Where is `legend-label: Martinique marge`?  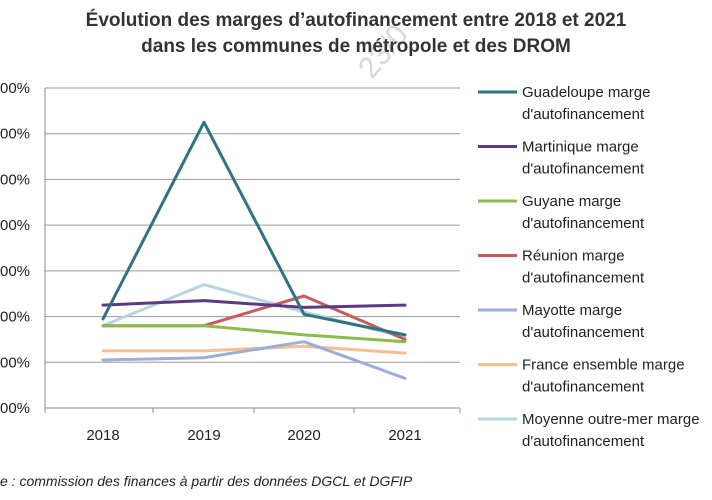 legend-label: Martinique marge is located at coordinates (580, 147).